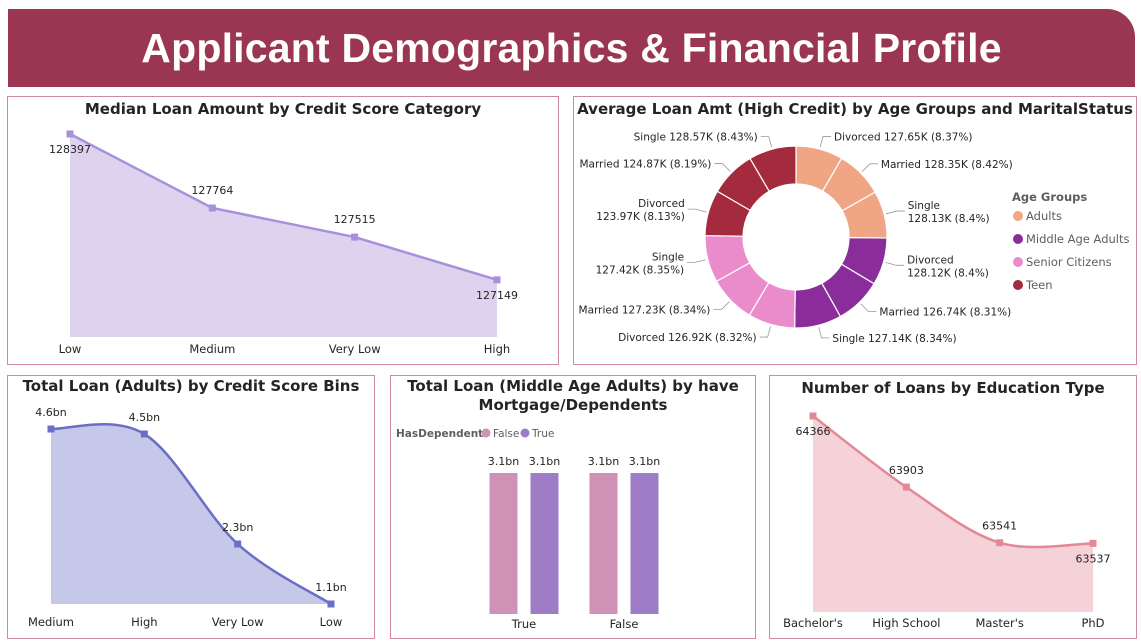 Image resolution: width=1141 pixels, height=643 pixels. I want to click on donut-label-line1-2: Single, so click(924, 206).